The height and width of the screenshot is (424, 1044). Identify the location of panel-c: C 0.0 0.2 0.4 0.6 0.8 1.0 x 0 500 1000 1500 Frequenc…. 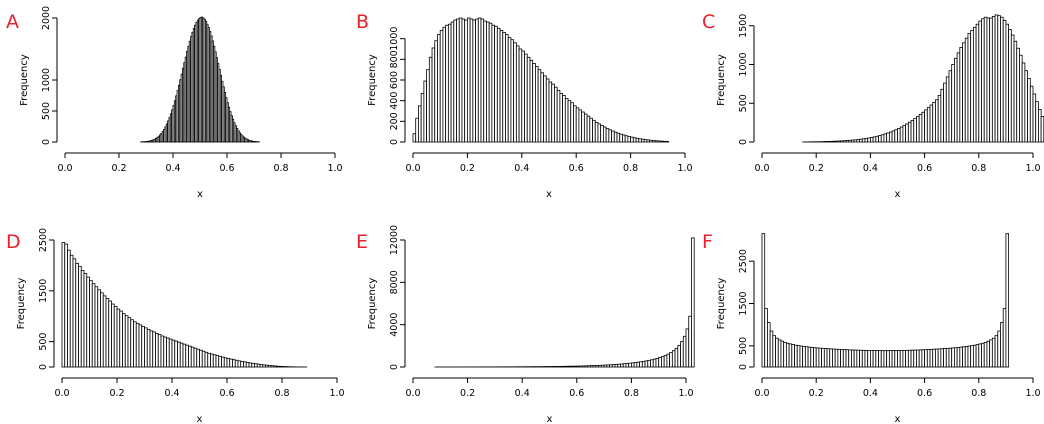
(873, 105).